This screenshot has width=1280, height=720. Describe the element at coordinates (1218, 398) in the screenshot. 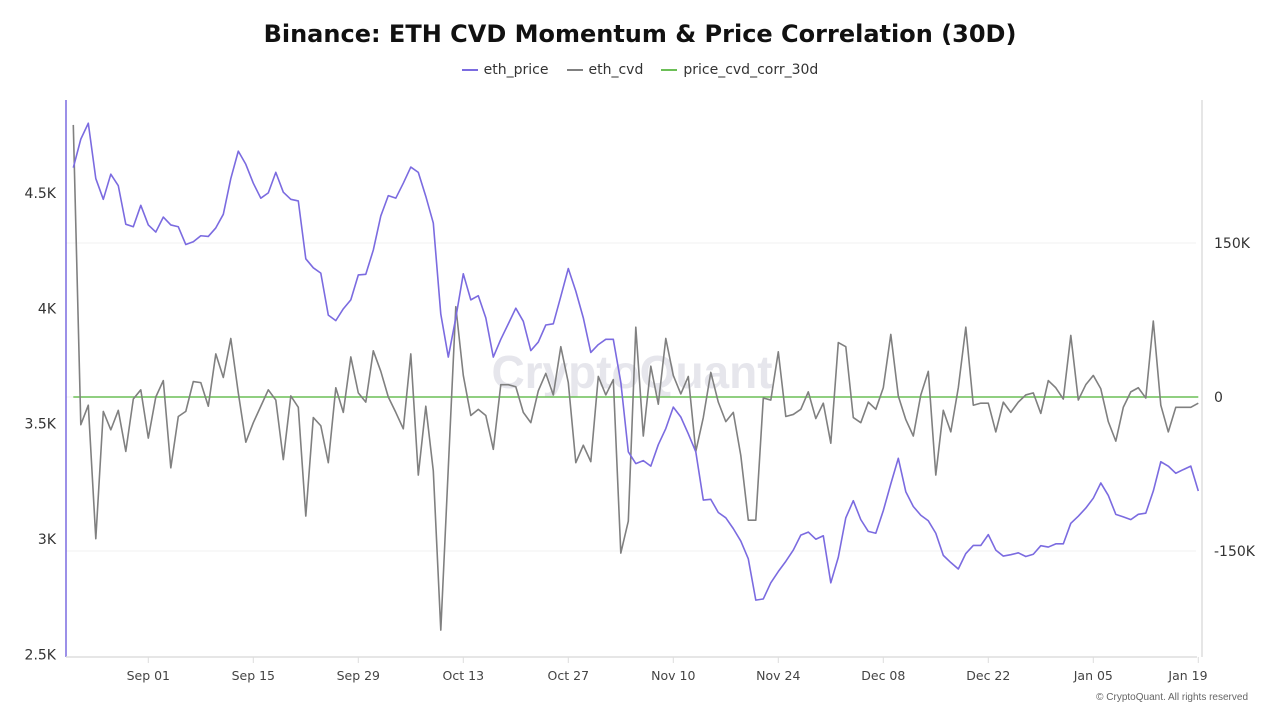

I see `y-right-tick-label: 0` at that location.